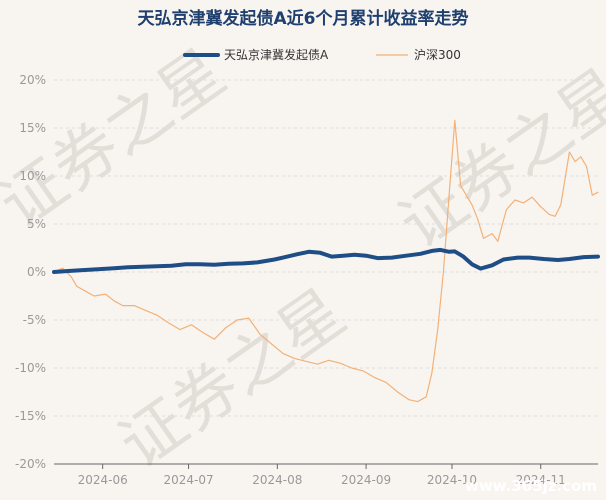 The width and height of the screenshot is (606, 500). I want to click on legend-label-index: 沪深300, so click(437, 55).